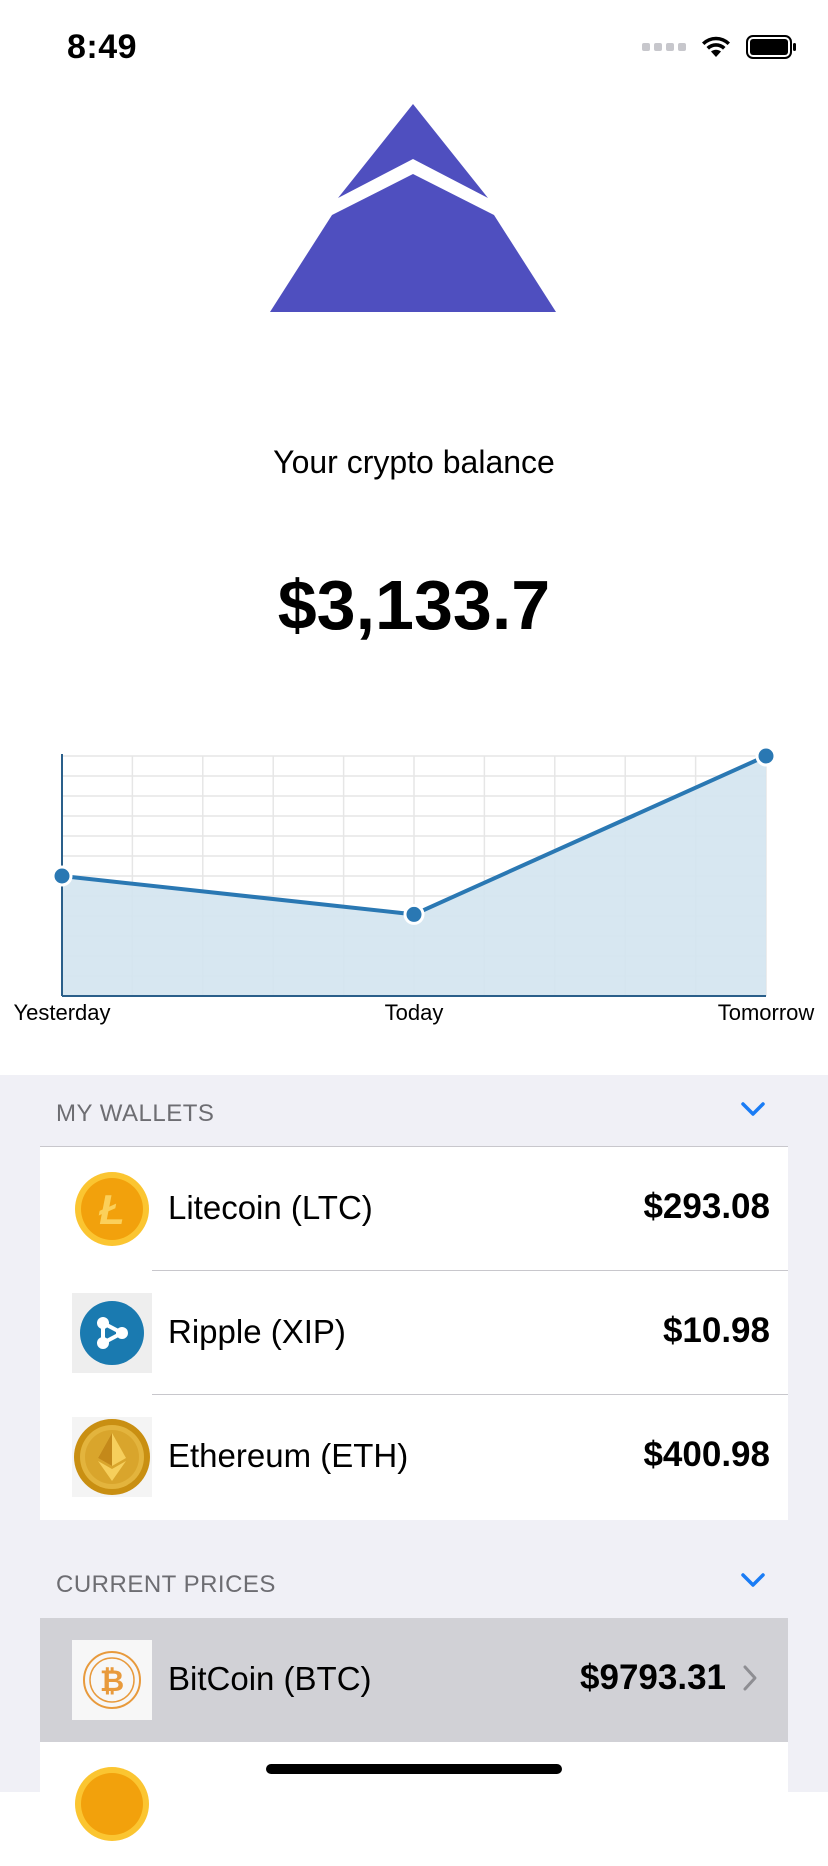 The width and height of the screenshot is (828, 1866). I want to click on prices-card: ₿ BitCoin (BTC) $9793.31, so click(414, 1729).